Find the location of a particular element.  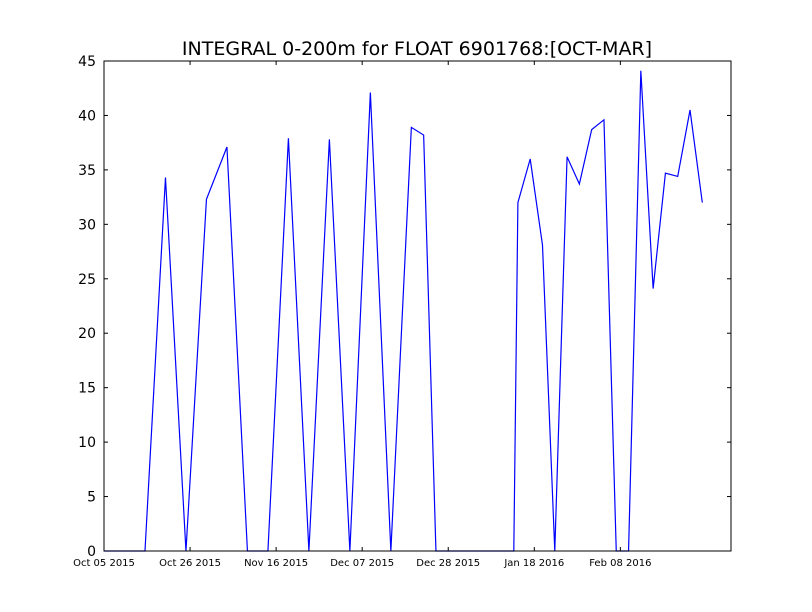

y-tick-label: 5 is located at coordinates (91, 498).